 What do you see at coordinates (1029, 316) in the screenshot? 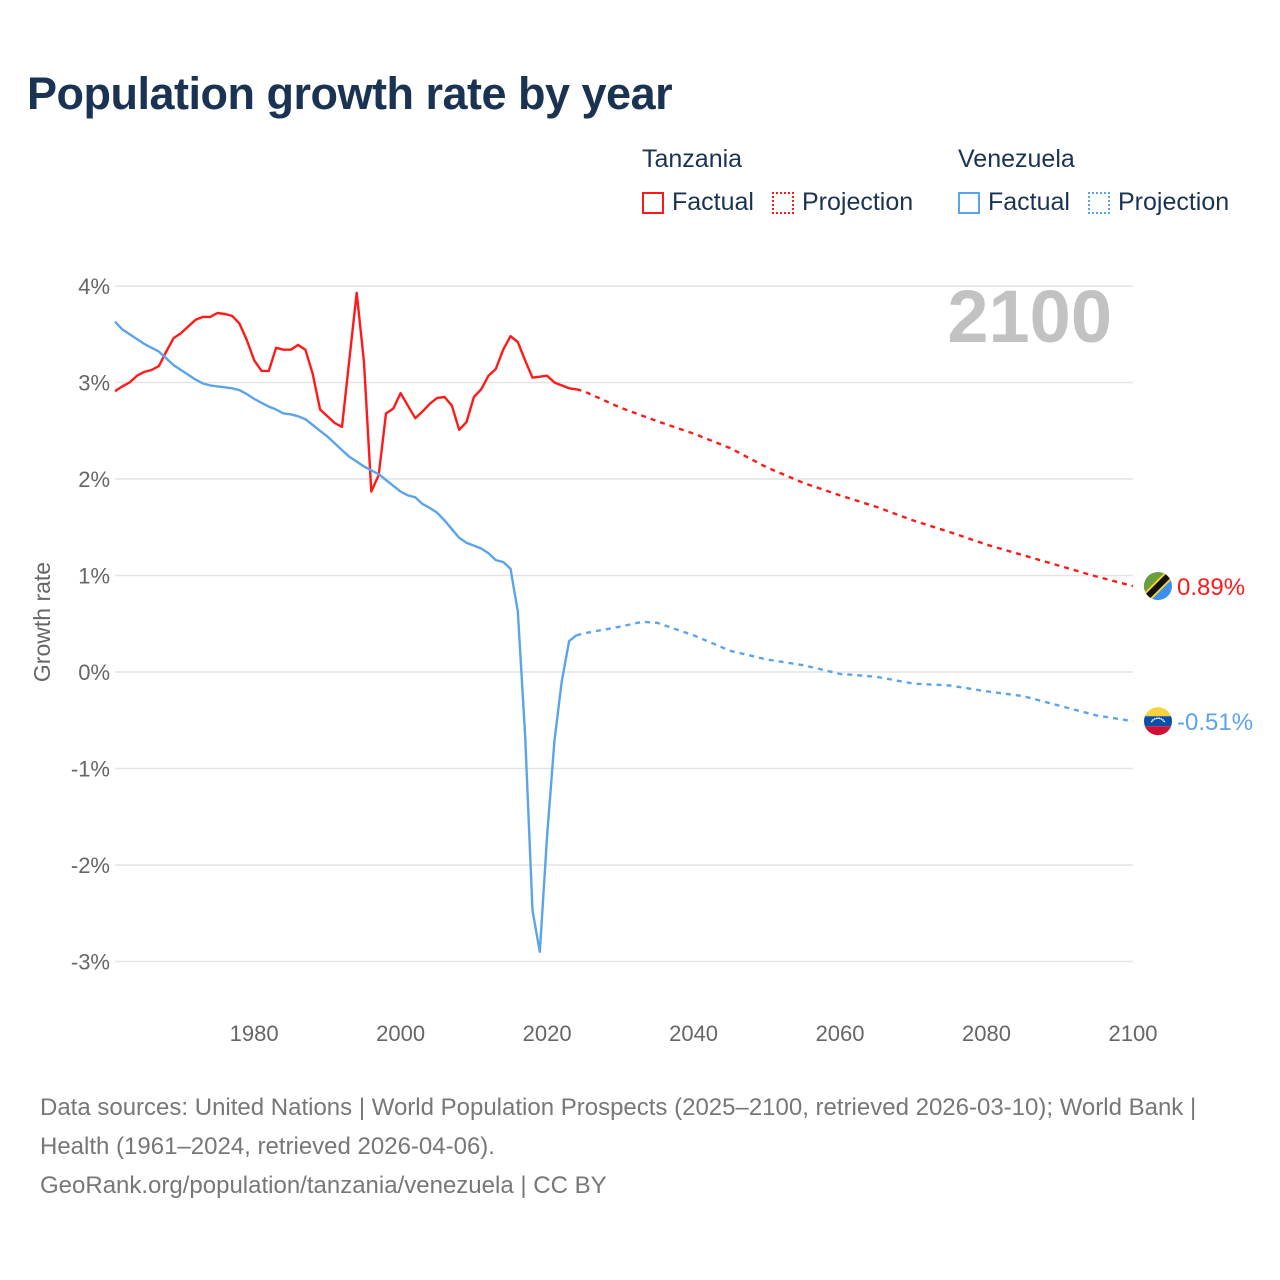
I see `current-year-label: 2100` at bounding box center [1029, 316].